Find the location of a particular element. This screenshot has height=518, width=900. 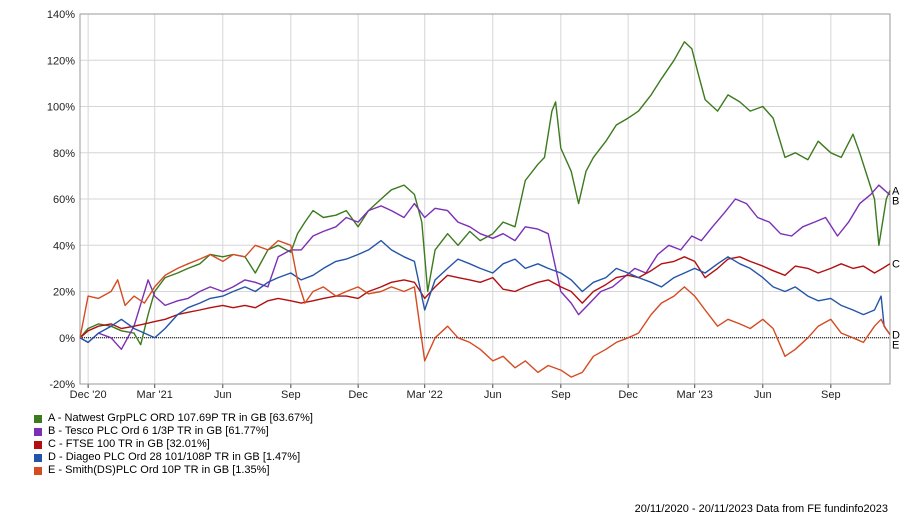

y-tick-label: 0% is located at coordinates (67, 339).